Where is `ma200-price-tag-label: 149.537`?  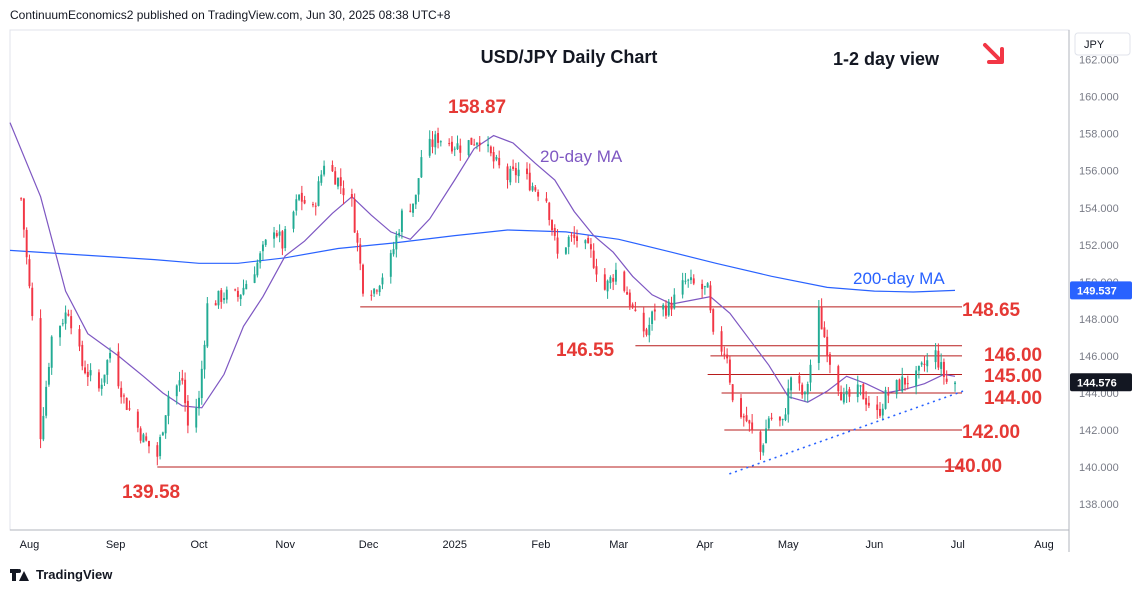 ma200-price-tag-label: 149.537 is located at coordinates (1097, 291).